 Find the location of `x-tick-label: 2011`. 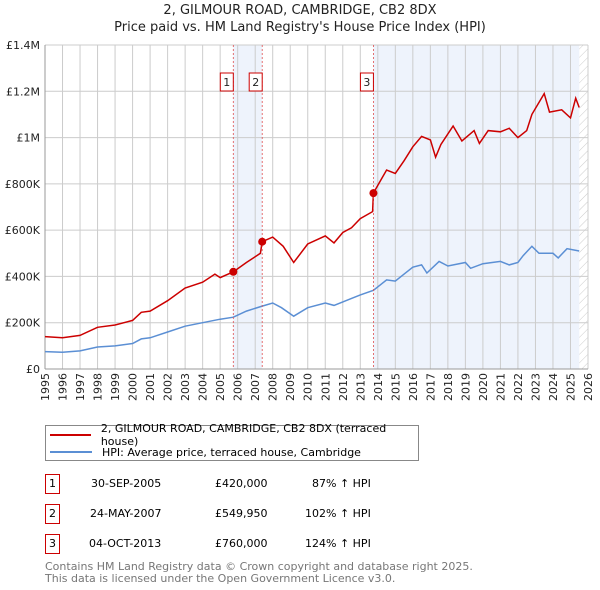

x-tick-label: 2011 is located at coordinates (325, 387).